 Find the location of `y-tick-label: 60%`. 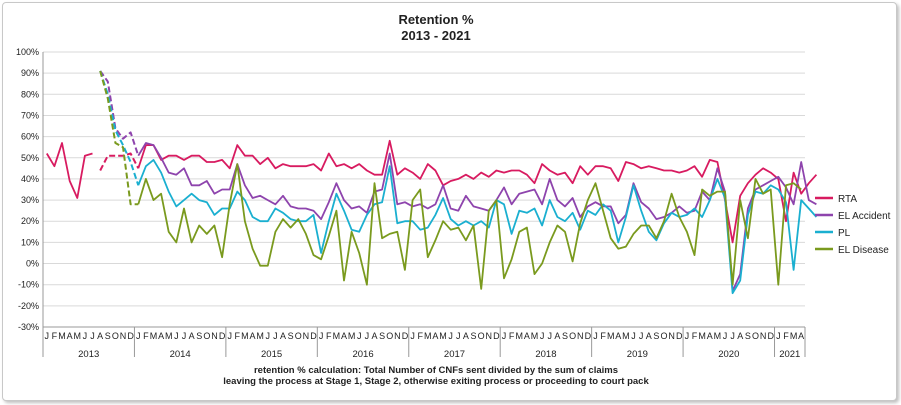

y-tick-label: 60% is located at coordinates (30, 137).